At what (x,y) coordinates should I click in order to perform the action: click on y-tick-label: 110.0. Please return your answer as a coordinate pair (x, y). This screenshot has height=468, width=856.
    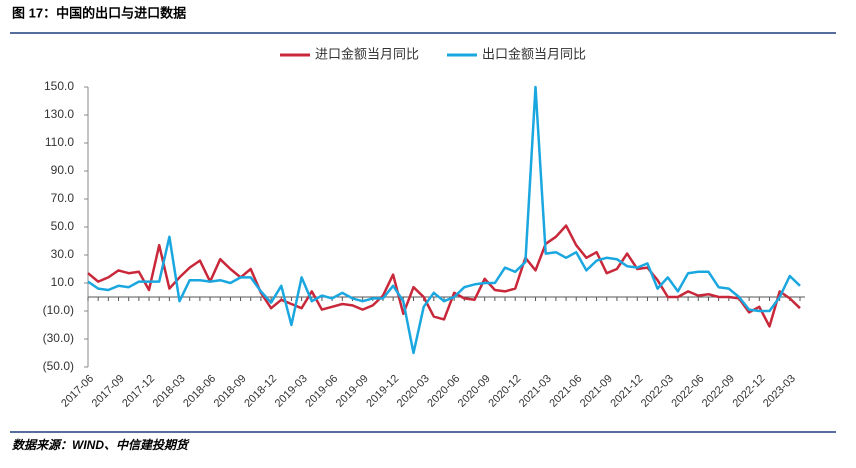
    Looking at the image, I should click on (59, 142).